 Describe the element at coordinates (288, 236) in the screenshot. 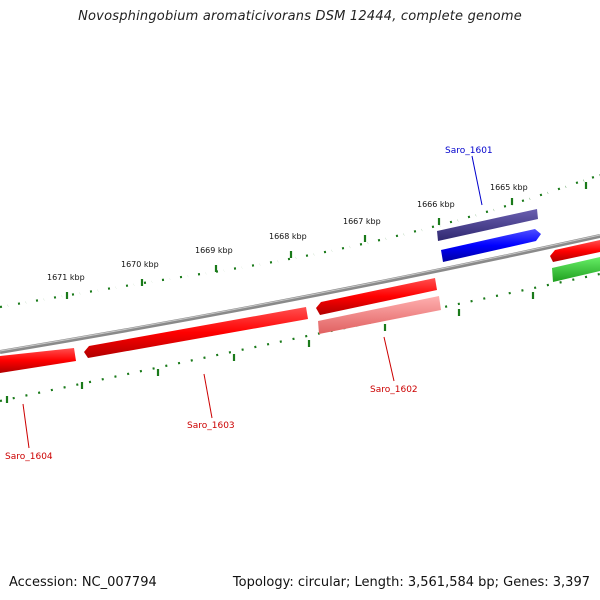

I see `ruler-label-1668: 1668 kbp` at that location.